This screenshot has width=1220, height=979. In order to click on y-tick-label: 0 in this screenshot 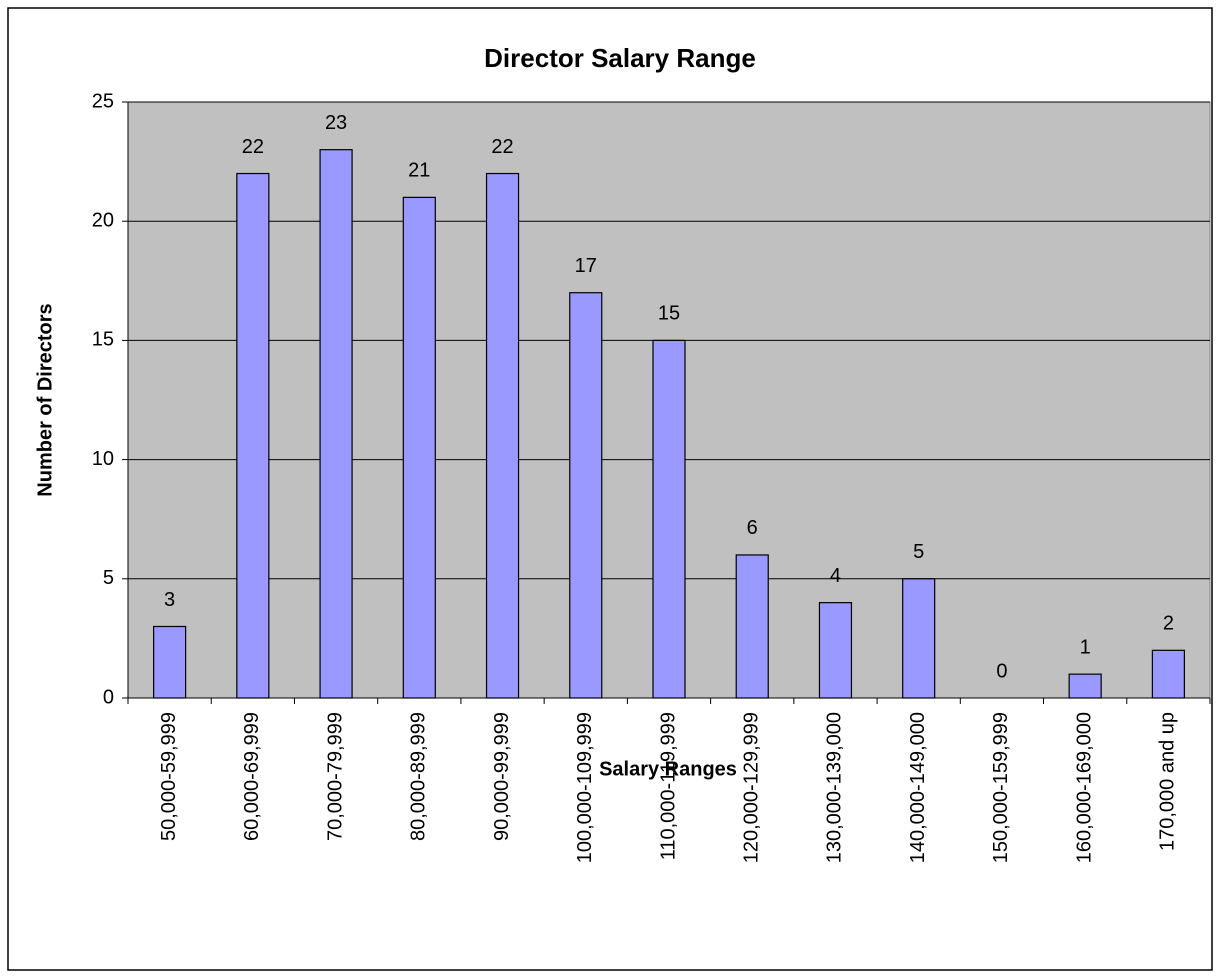, I will do `click(108, 697)`.